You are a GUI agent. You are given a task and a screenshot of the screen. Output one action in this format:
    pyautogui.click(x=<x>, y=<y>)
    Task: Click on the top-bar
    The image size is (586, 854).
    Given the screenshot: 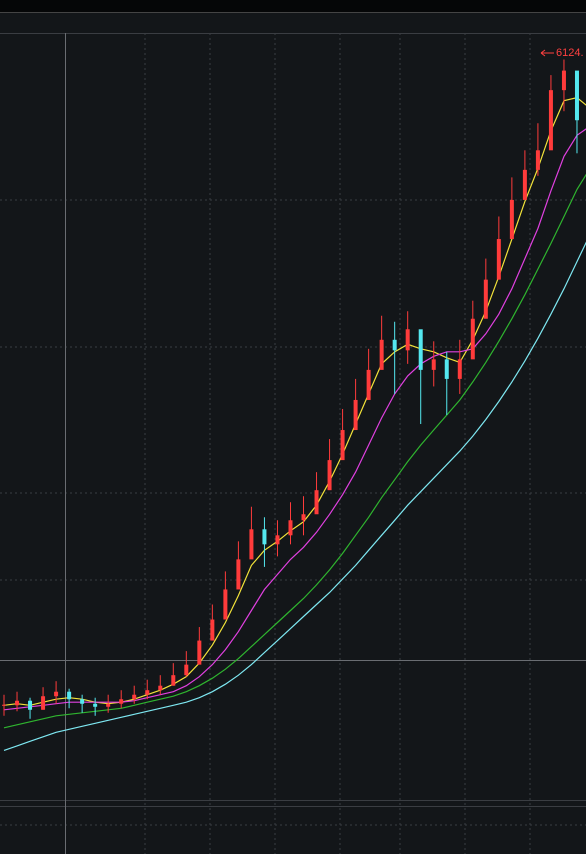 What is the action you would take?
    pyautogui.click(x=293, y=6)
    